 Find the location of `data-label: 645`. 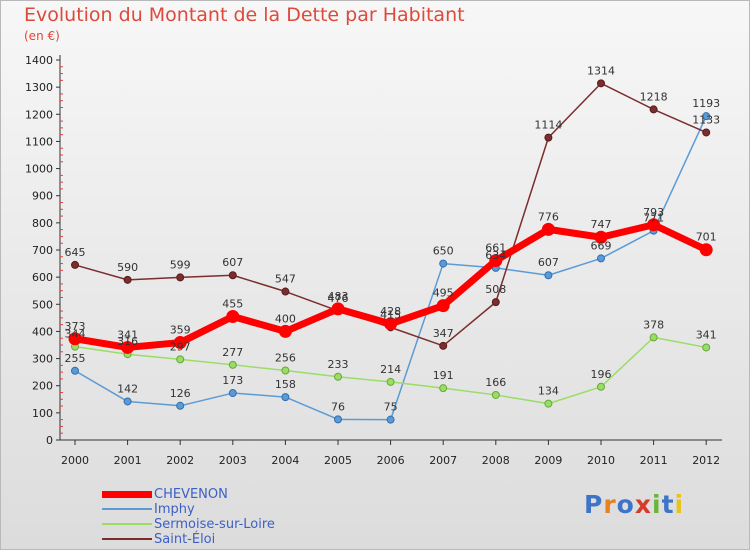

data-label: 645 is located at coordinates (75, 252).